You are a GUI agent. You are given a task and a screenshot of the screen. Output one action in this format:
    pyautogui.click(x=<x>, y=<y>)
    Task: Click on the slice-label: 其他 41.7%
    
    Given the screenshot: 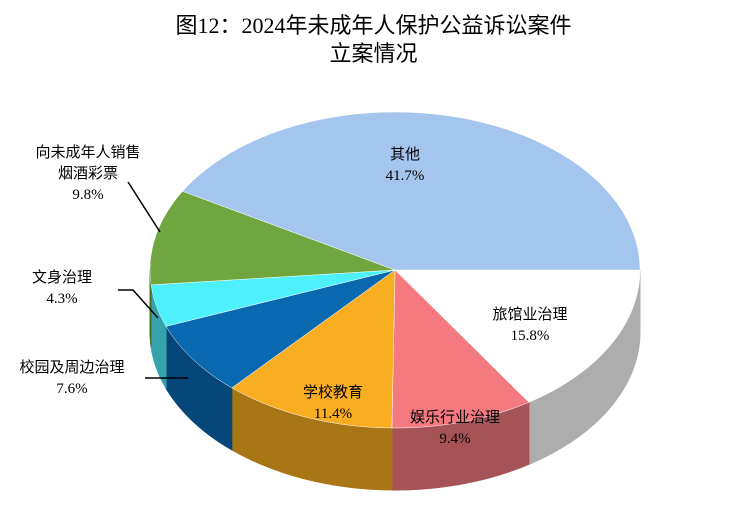 What is the action you would take?
    pyautogui.click(x=405, y=166)
    